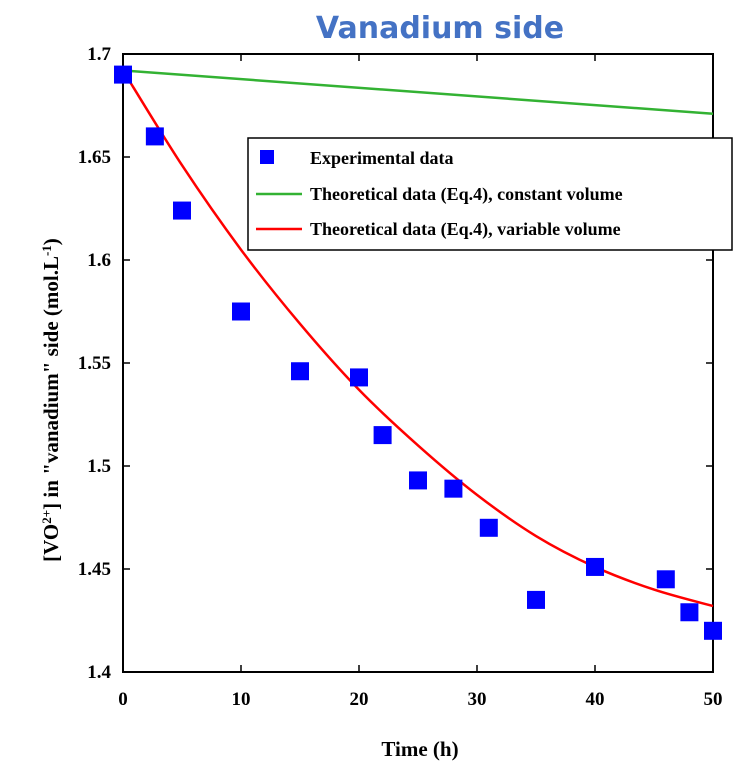 This screenshot has height=772, width=744. Describe the element at coordinates (99, 466) in the screenshot. I see `y-tick-label: 1.5` at that location.